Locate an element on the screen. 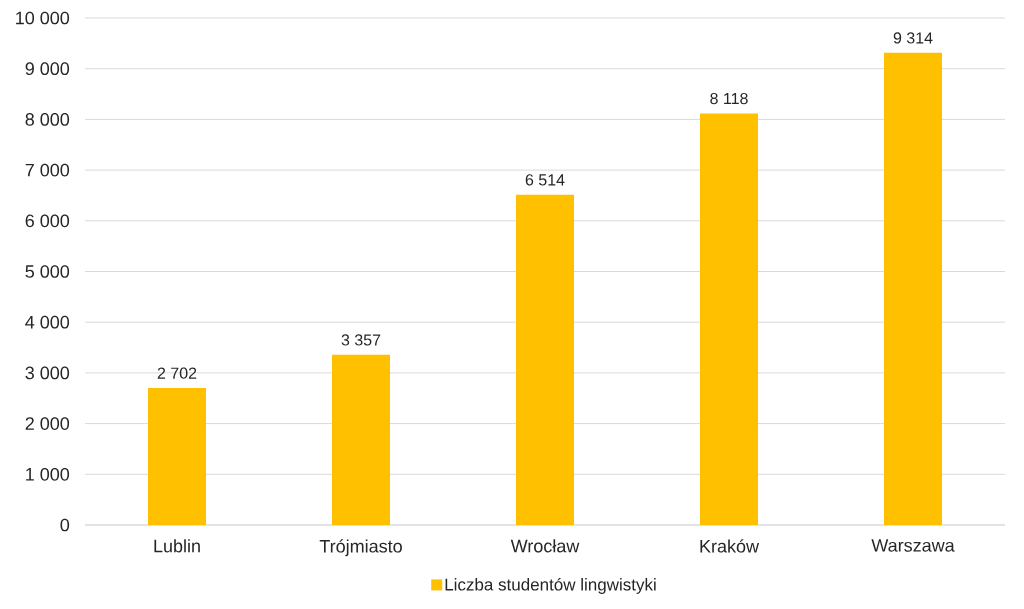  x-tick-label: Wrocław is located at coordinates (545, 546).